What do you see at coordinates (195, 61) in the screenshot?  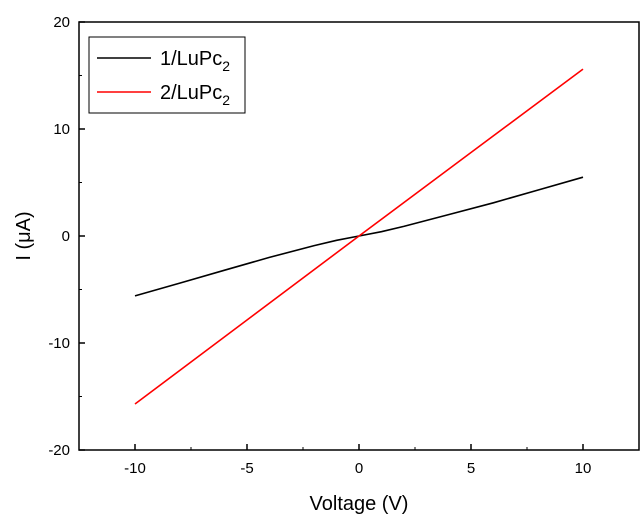 I see `legend-label-series-1: 1/LuPc2` at bounding box center [195, 61].